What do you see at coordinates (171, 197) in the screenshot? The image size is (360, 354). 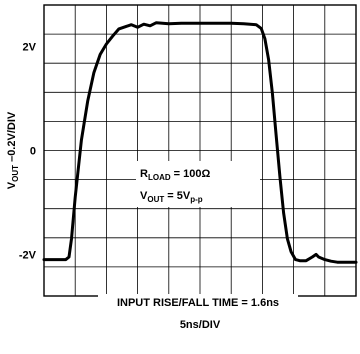 I see `annotation-vout: VOUT = 5Vp-p` at bounding box center [171, 197].